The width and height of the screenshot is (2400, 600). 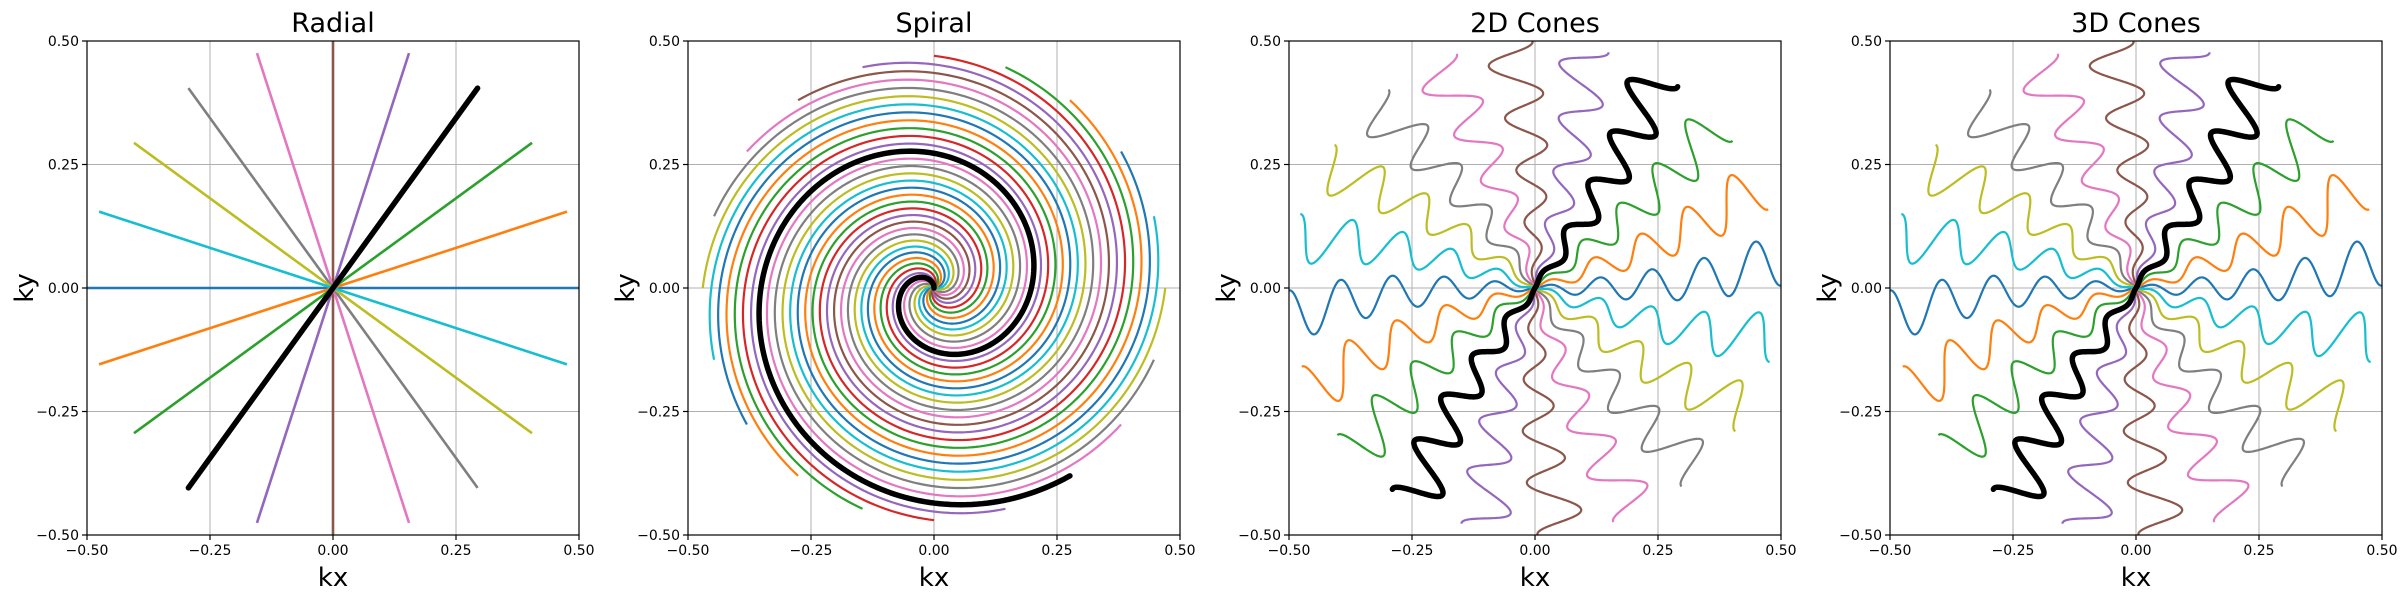 What do you see at coordinates (2136, 23) in the screenshot?
I see `chart-title: 3D Cones` at bounding box center [2136, 23].